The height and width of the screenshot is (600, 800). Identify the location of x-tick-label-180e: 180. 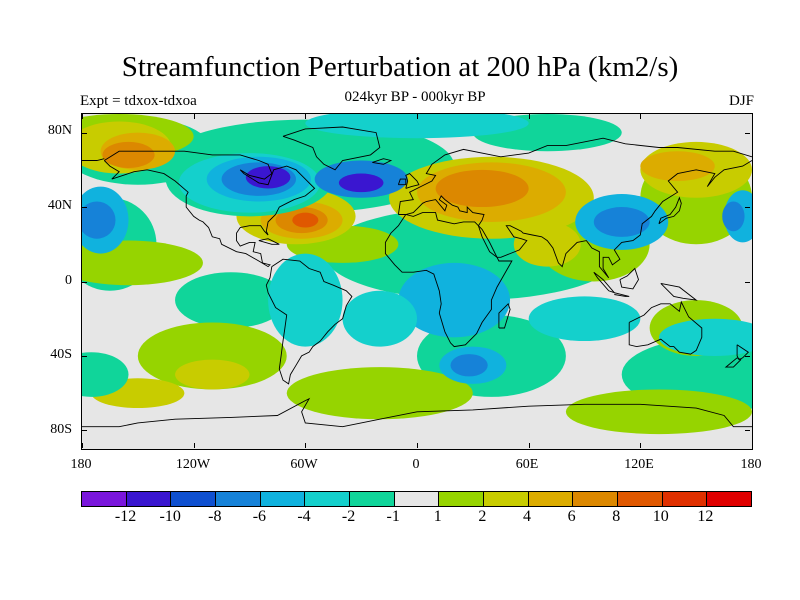
(751, 464).